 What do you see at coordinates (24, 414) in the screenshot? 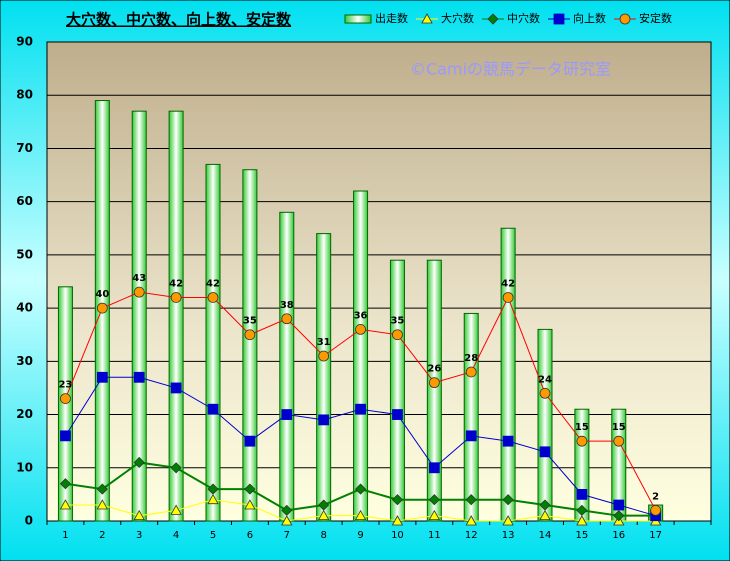
I see `y-tick-label: 20` at bounding box center [24, 414].